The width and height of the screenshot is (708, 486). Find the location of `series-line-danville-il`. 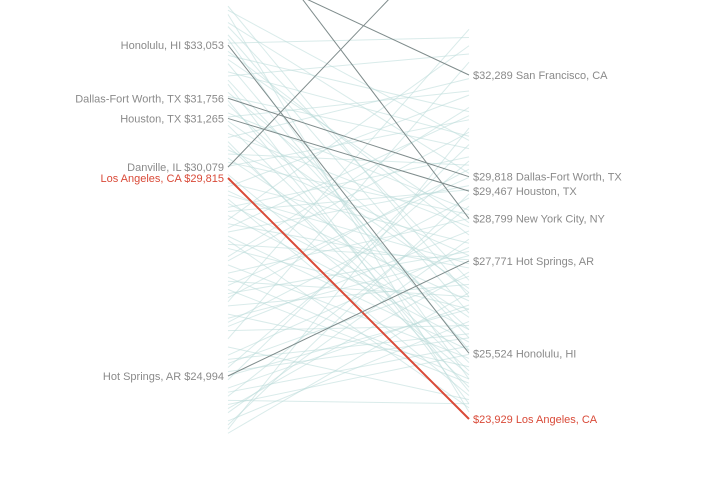

series-line-danville-il is located at coordinates (308, 84).